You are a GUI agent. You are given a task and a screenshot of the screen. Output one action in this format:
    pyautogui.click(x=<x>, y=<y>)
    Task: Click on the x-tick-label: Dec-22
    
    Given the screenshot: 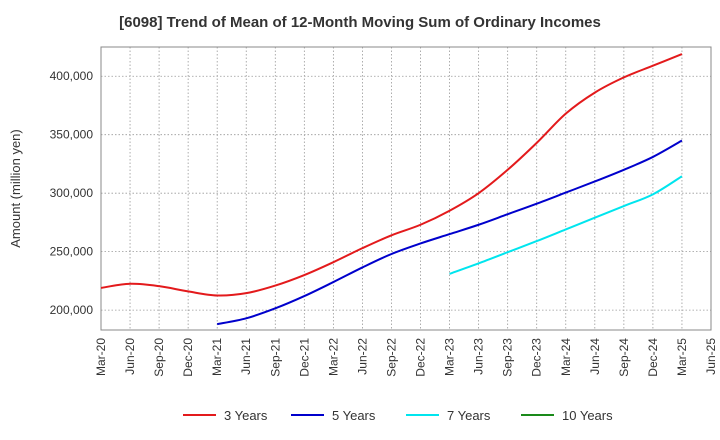 What is the action you would take?
    pyautogui.click(x=421, y=357)
    